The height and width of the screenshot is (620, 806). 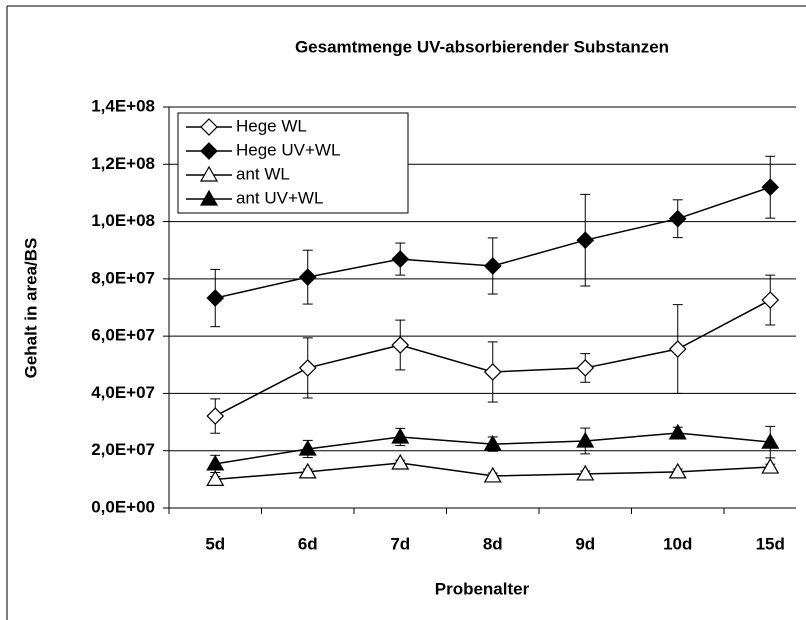 I want to click on x-tick-label: 7d, so click(x=400, y=543).